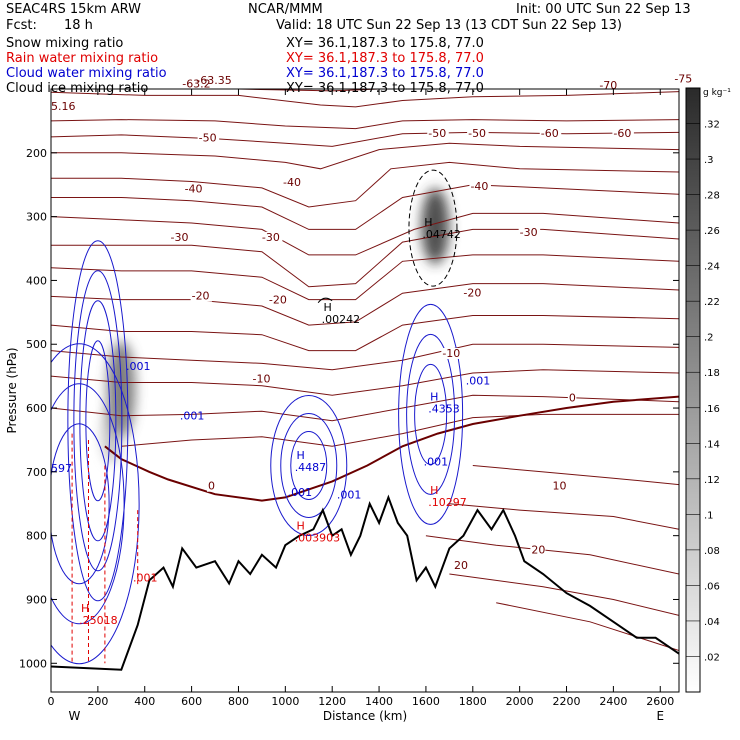 This screenshot has width=740, height=740. Describe the element at coordinates (712, 196) in the screenshot. I see `colorbar-tick-label: .28` at that location.